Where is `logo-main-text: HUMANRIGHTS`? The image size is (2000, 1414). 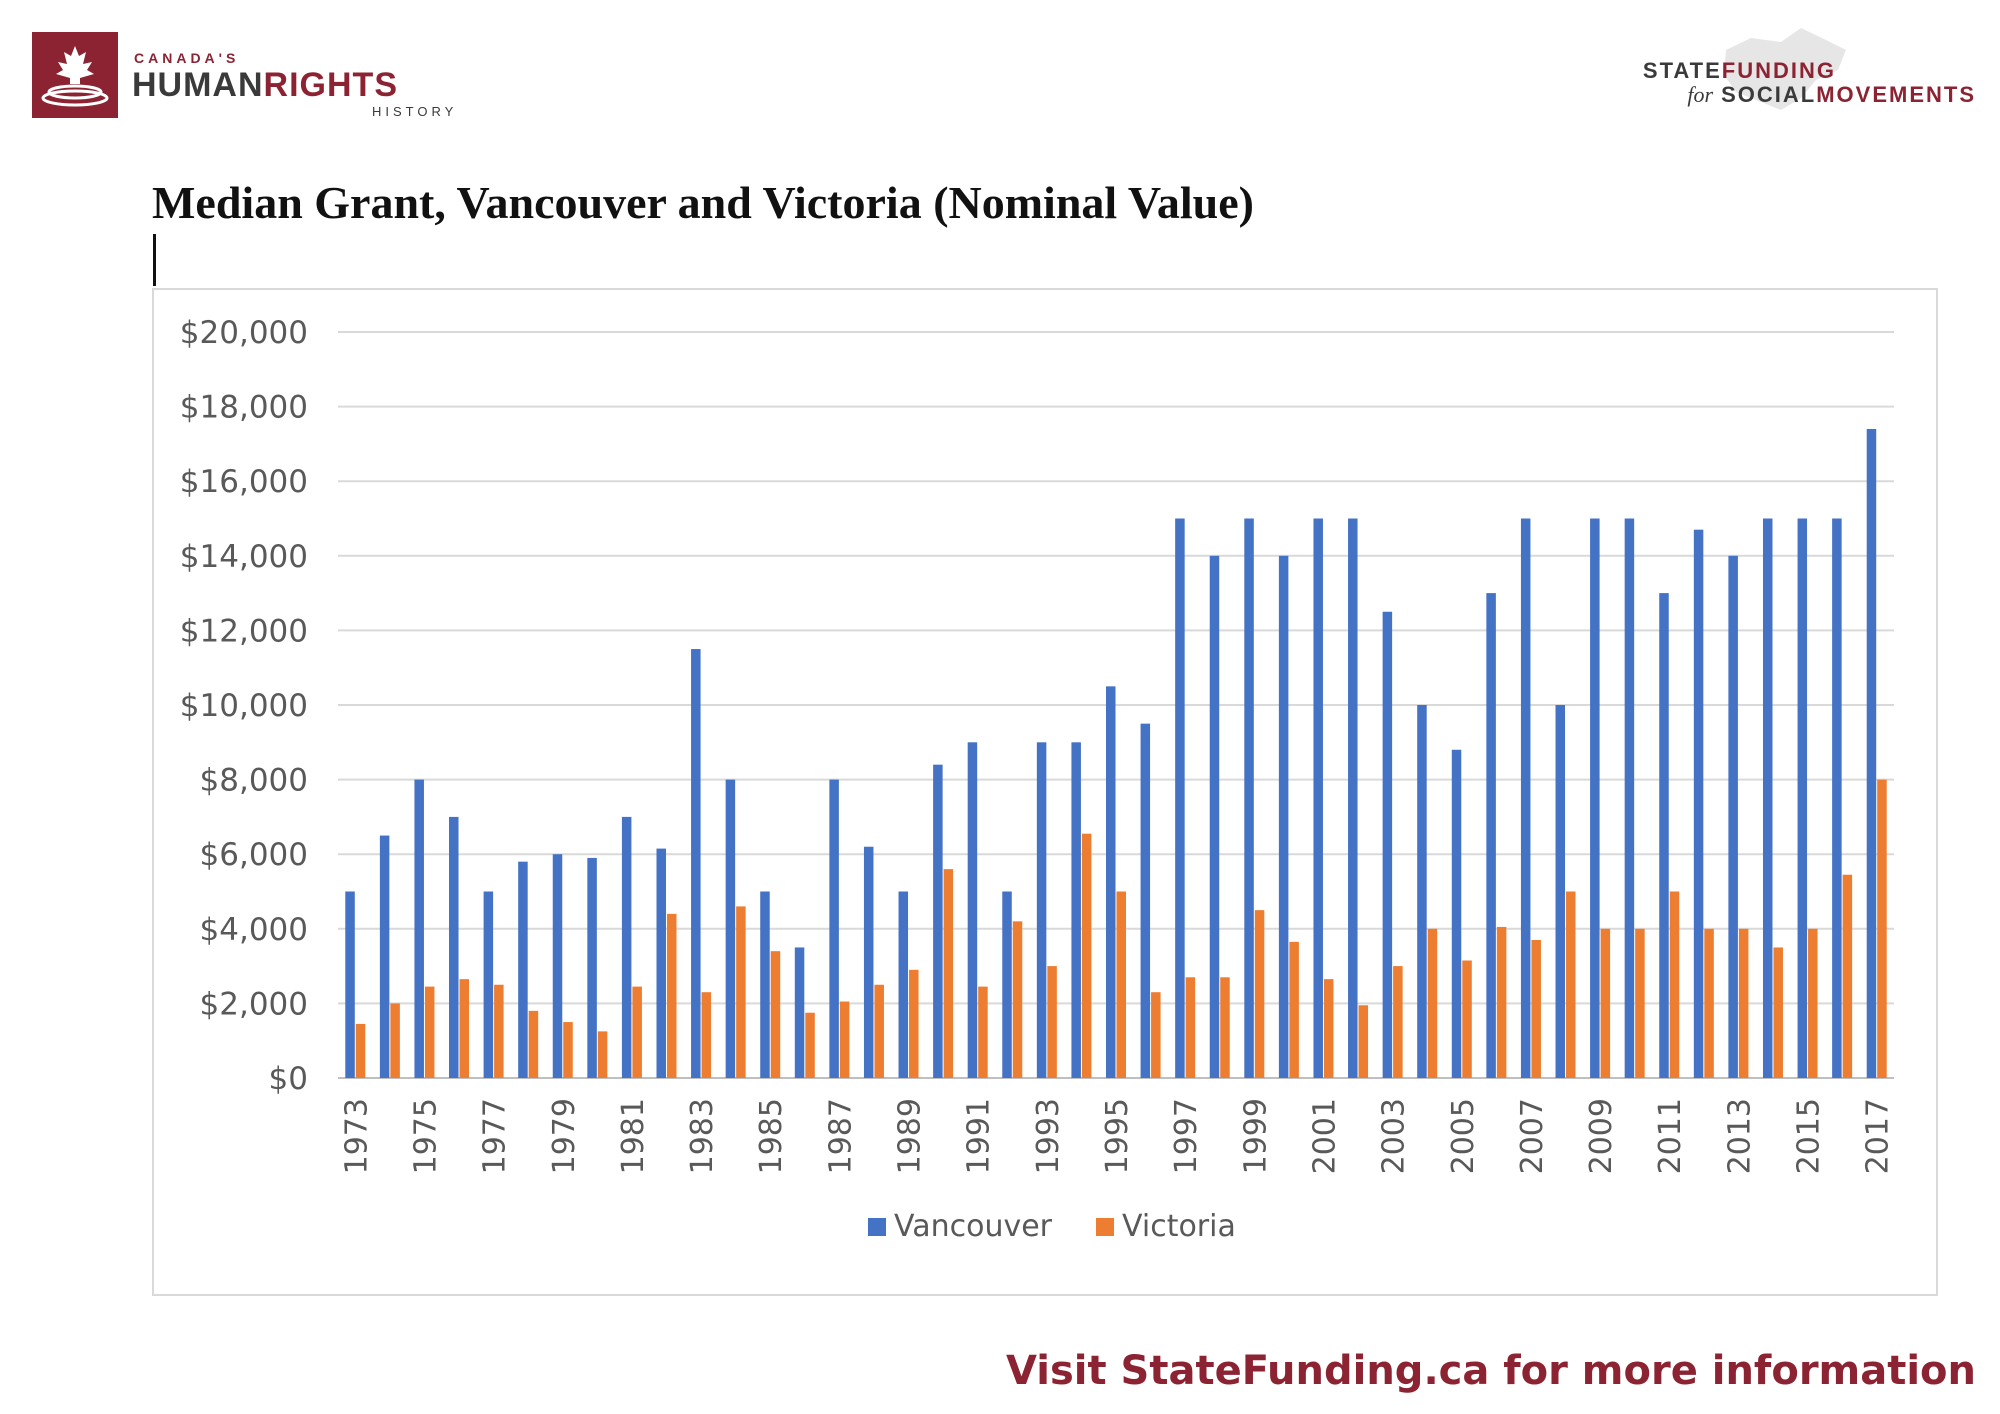
logo-main-text: HUMANRIGHTS is located at coordinates (265, 85).